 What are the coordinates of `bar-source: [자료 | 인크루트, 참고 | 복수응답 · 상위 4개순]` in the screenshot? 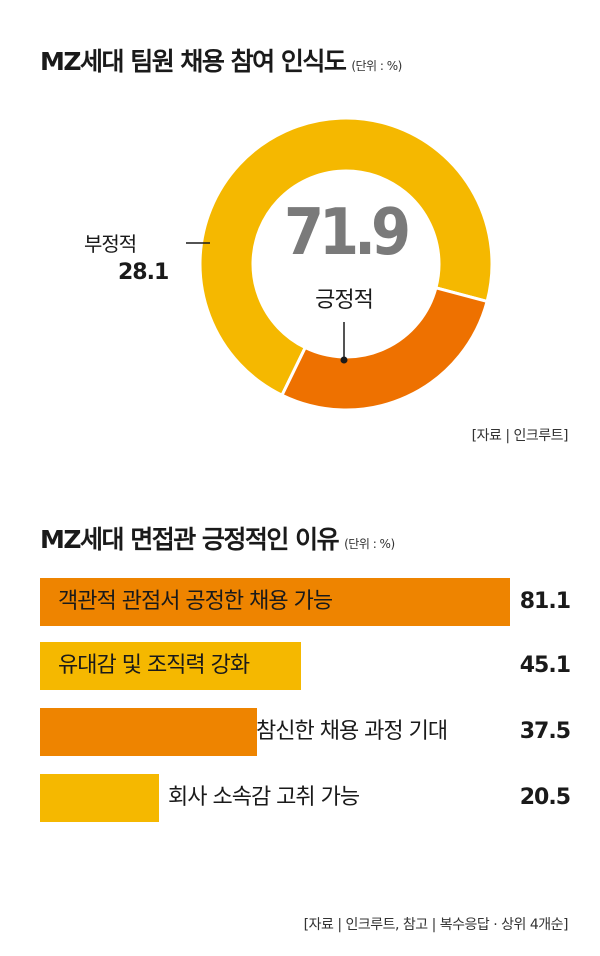 It's located at (436, 925).